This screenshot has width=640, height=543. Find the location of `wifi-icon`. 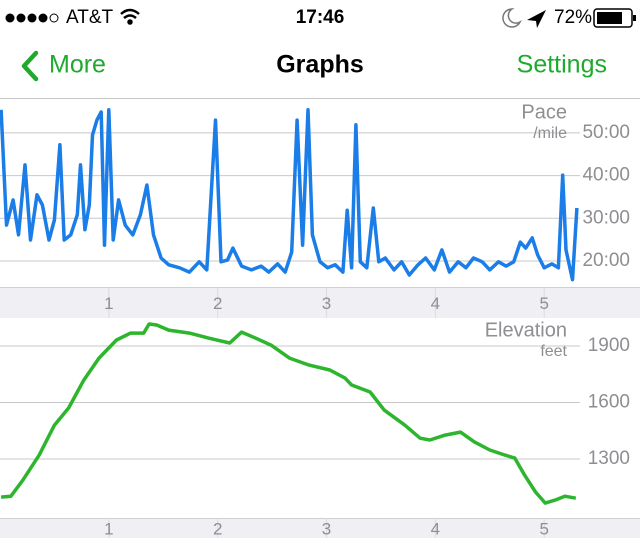

wifi-icon is located at coordinates (130, 16).